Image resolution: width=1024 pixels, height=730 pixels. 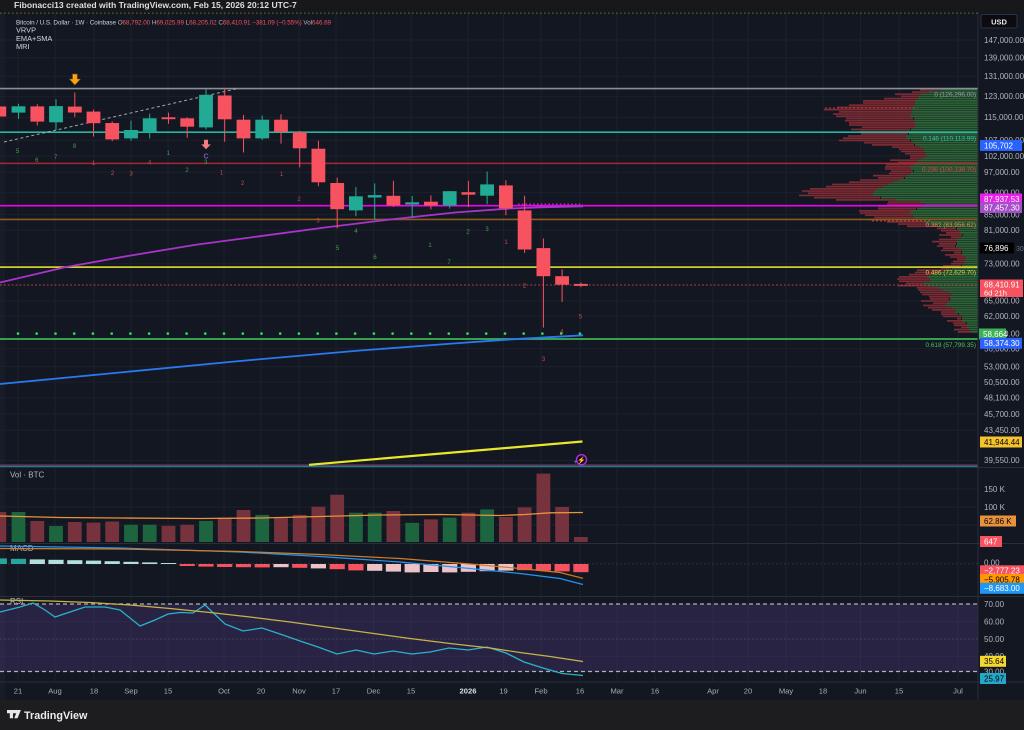 What do you see at coordinates (951, 225) in the screenshot?
I see `svg-text: 0.382 (83,956.62)` at bounding box center [951, 225].